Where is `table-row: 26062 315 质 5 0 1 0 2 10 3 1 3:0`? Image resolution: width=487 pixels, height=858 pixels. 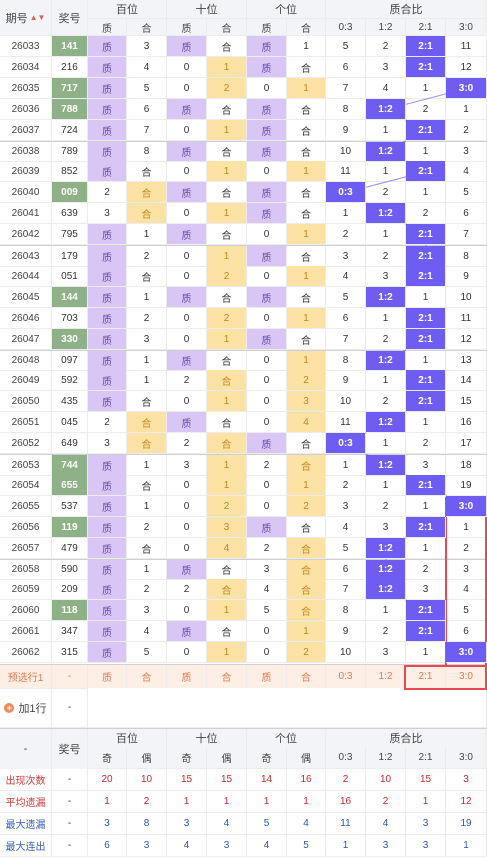
table-row: 26062 315 质 5 0 1 0 2 10 3 1 3:0 is located at coordinates (243, 652).